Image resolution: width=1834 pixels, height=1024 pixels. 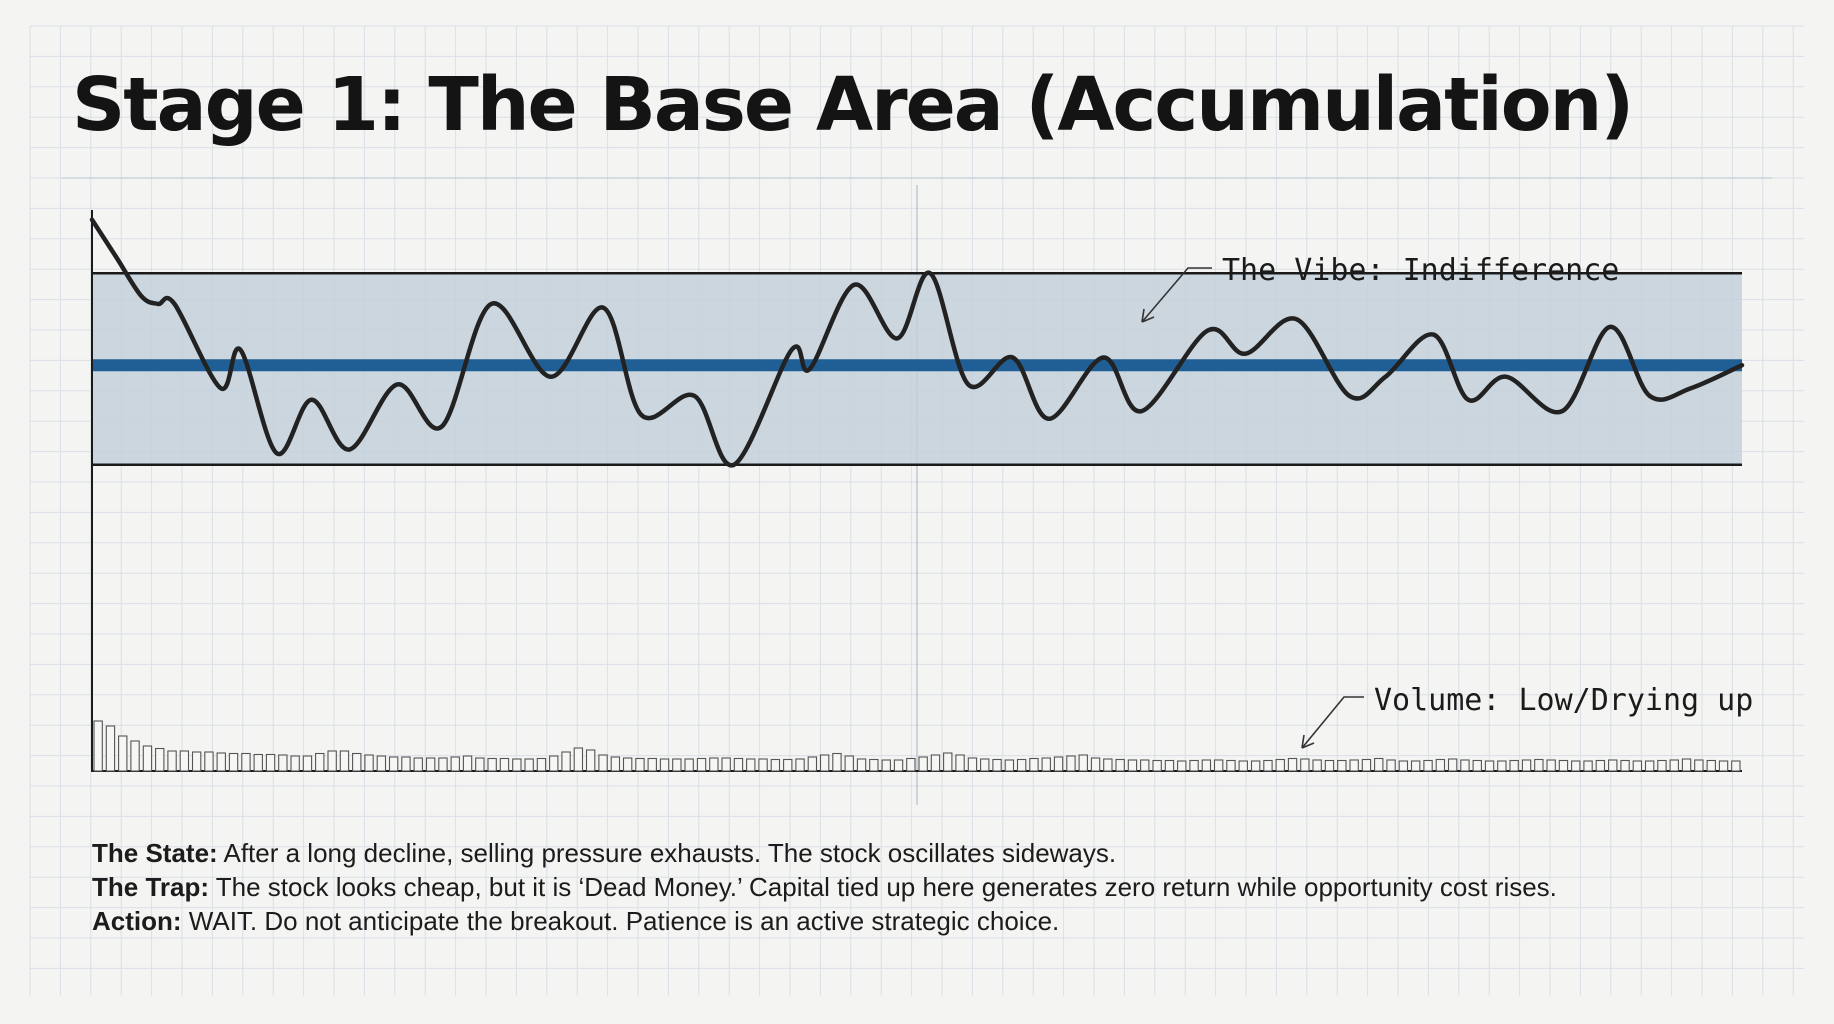 I want to click on vibe-arrow-icon, so click(x=1148, y=315).